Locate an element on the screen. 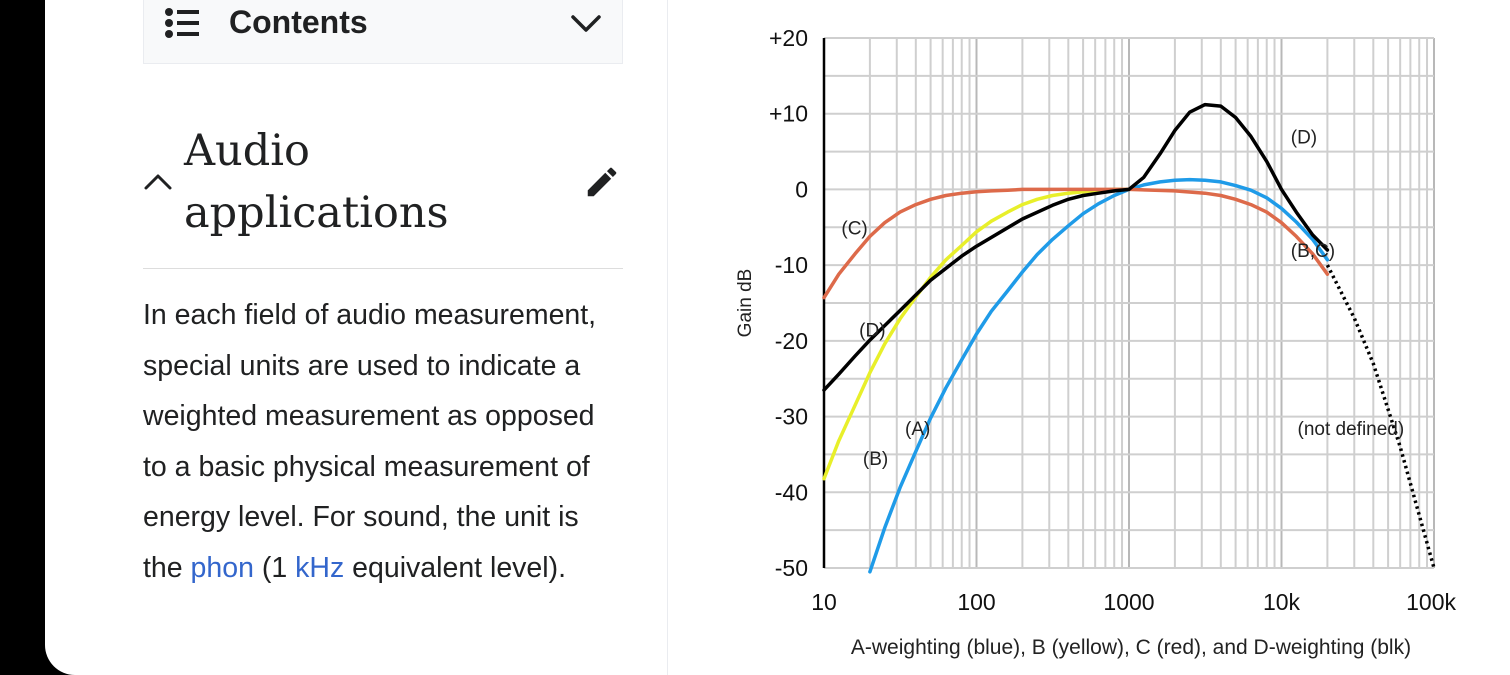 The width and height of the screenshot is (1510, 675). list-icon is located at coordinates (182, 23).